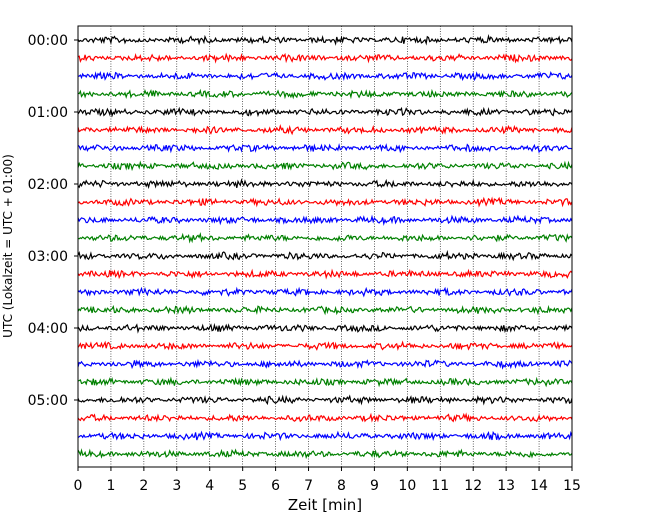 The width and height of the screenshot is (650, 520). Describe the element at coordinates (53, 221) in the screenshot. I see `y-axis: 00:00 01:00 02:00 03:00 04:00 05:00` at that location.